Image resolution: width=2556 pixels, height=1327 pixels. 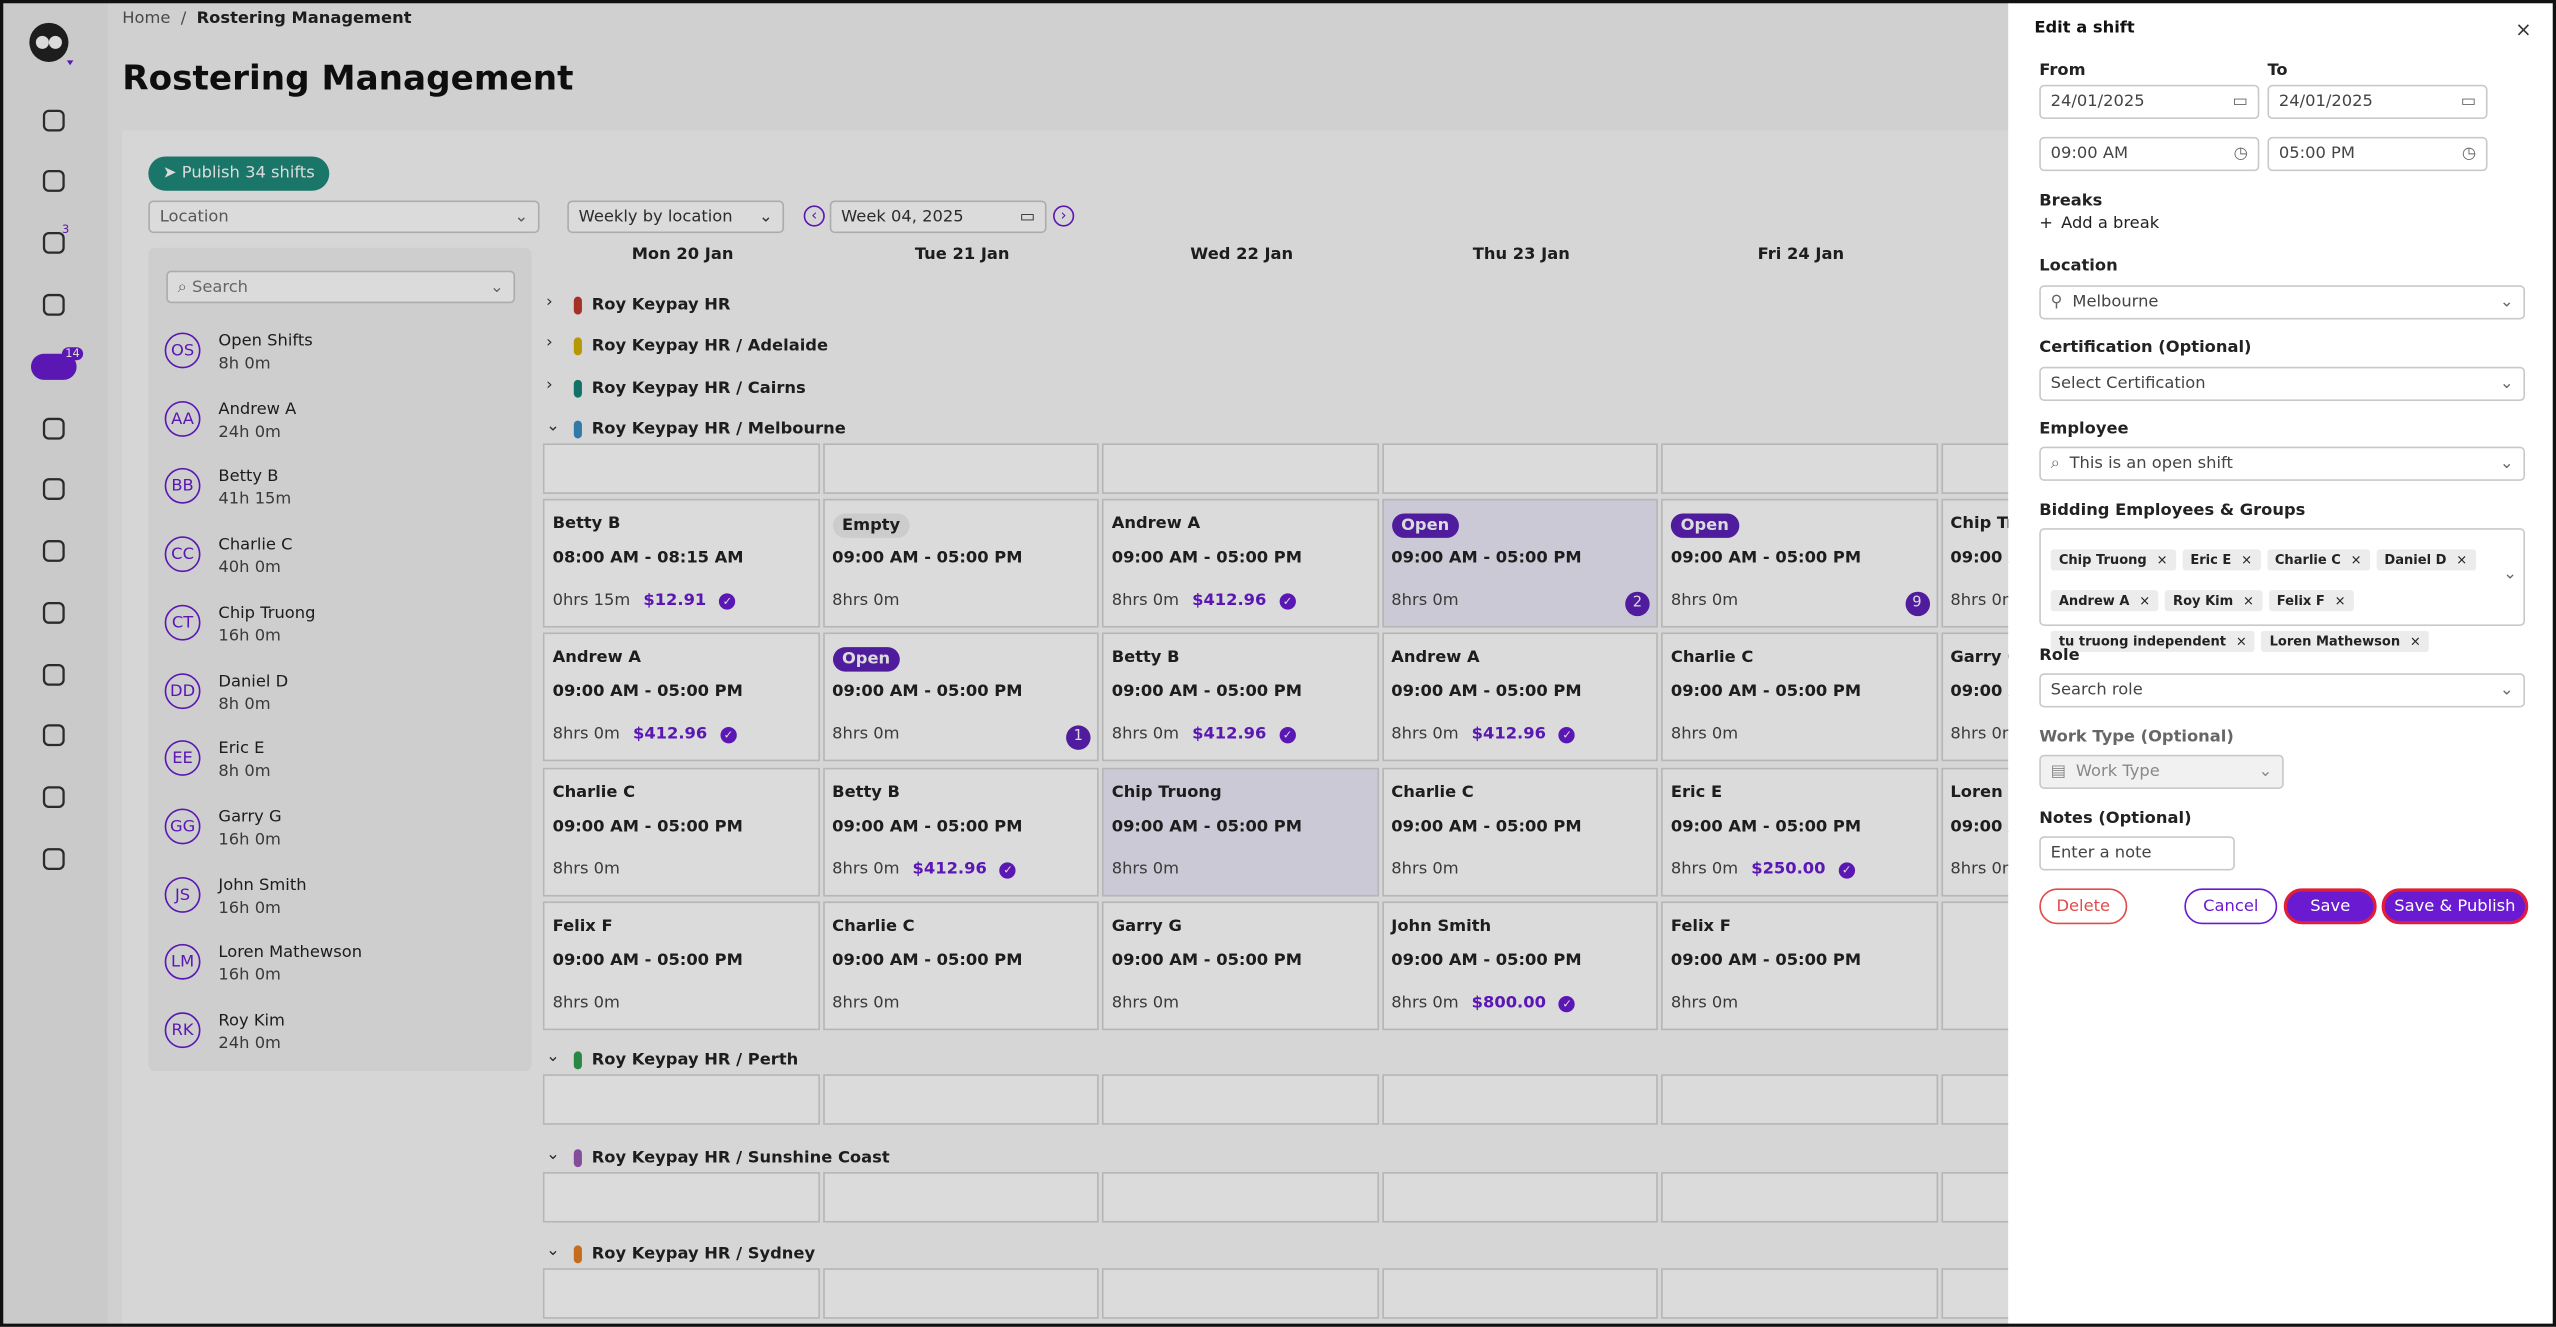 I want to click on employee-name: Eric E, so click(x=241, y=749).